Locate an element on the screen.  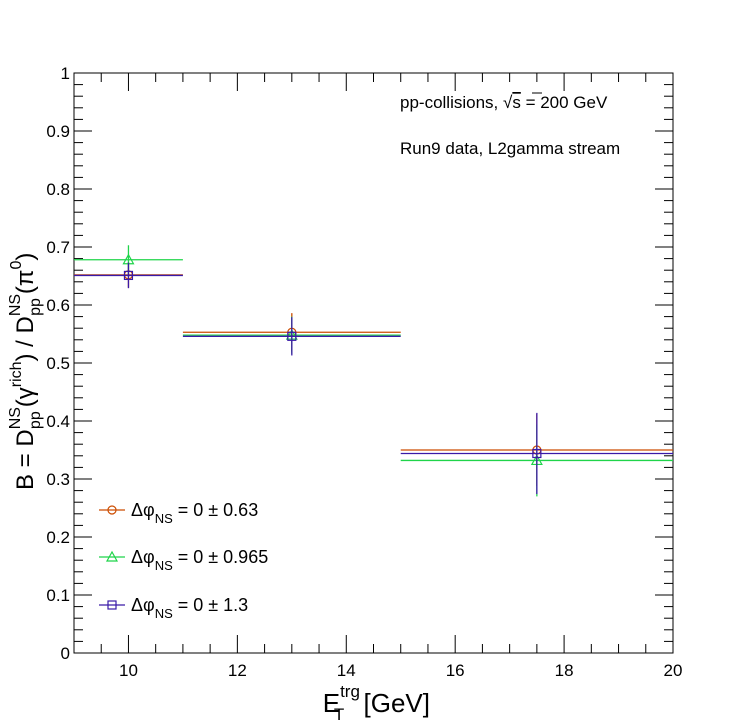
legend-label: ΔφNS = 0 ± 1.3 is located at coordinates (189, 608).